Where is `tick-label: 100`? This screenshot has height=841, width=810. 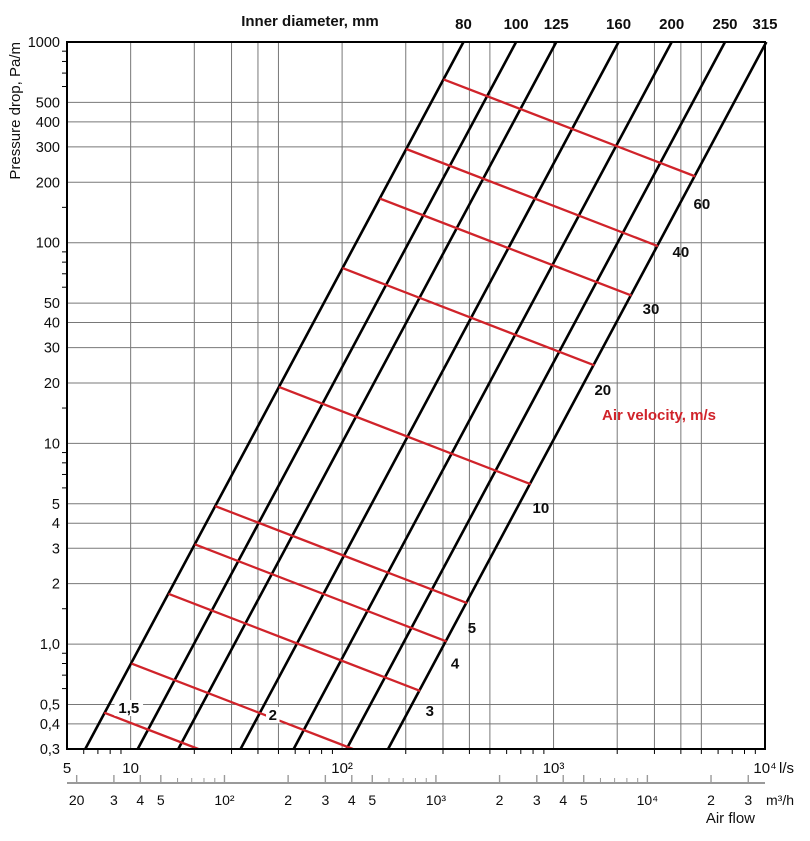
tick-label: 100 is located at coordinates (48, 244).